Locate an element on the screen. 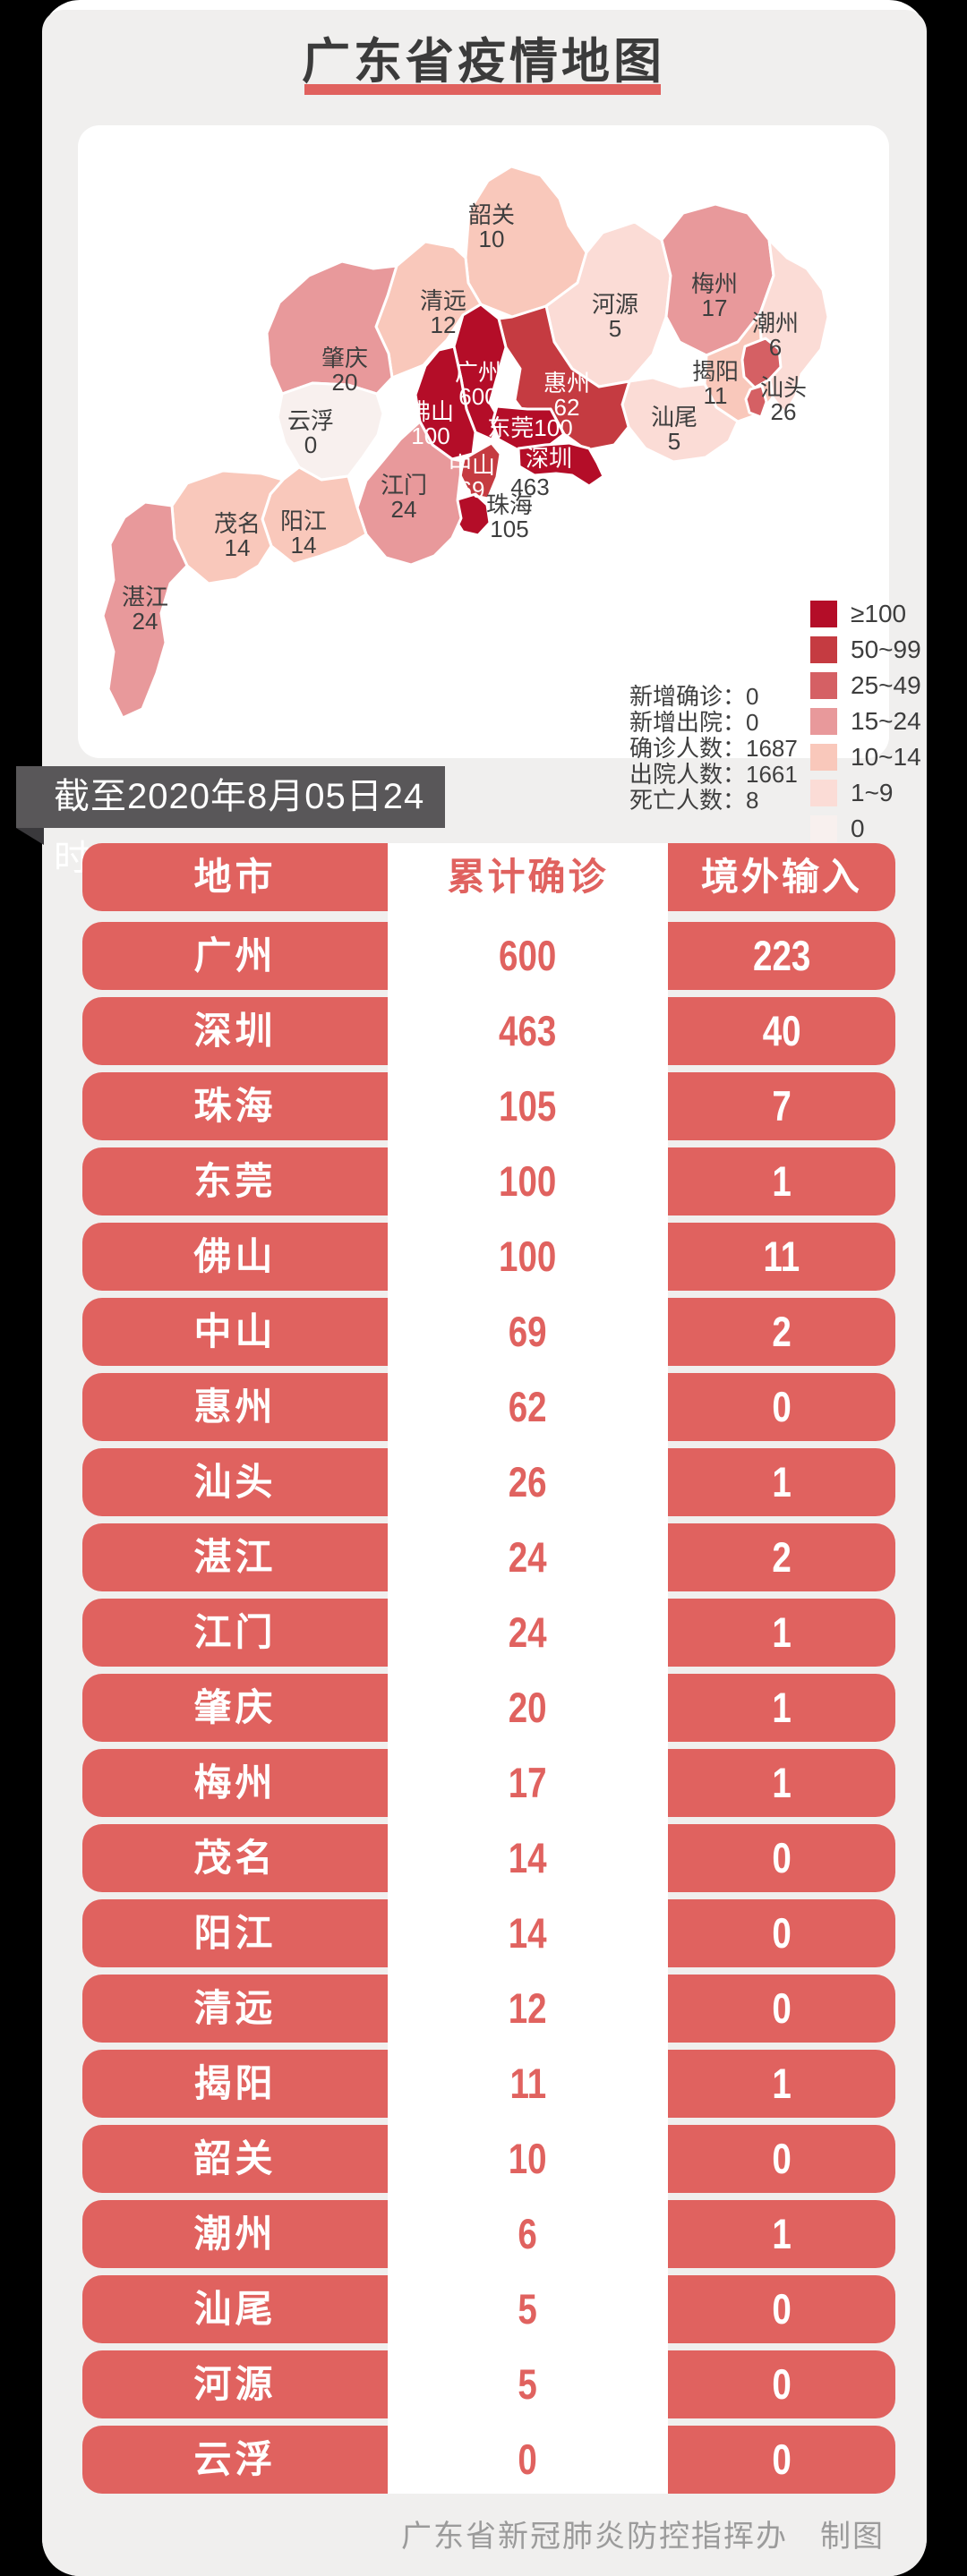  legend-item: 1~9 is located at coordinates (865, 793).